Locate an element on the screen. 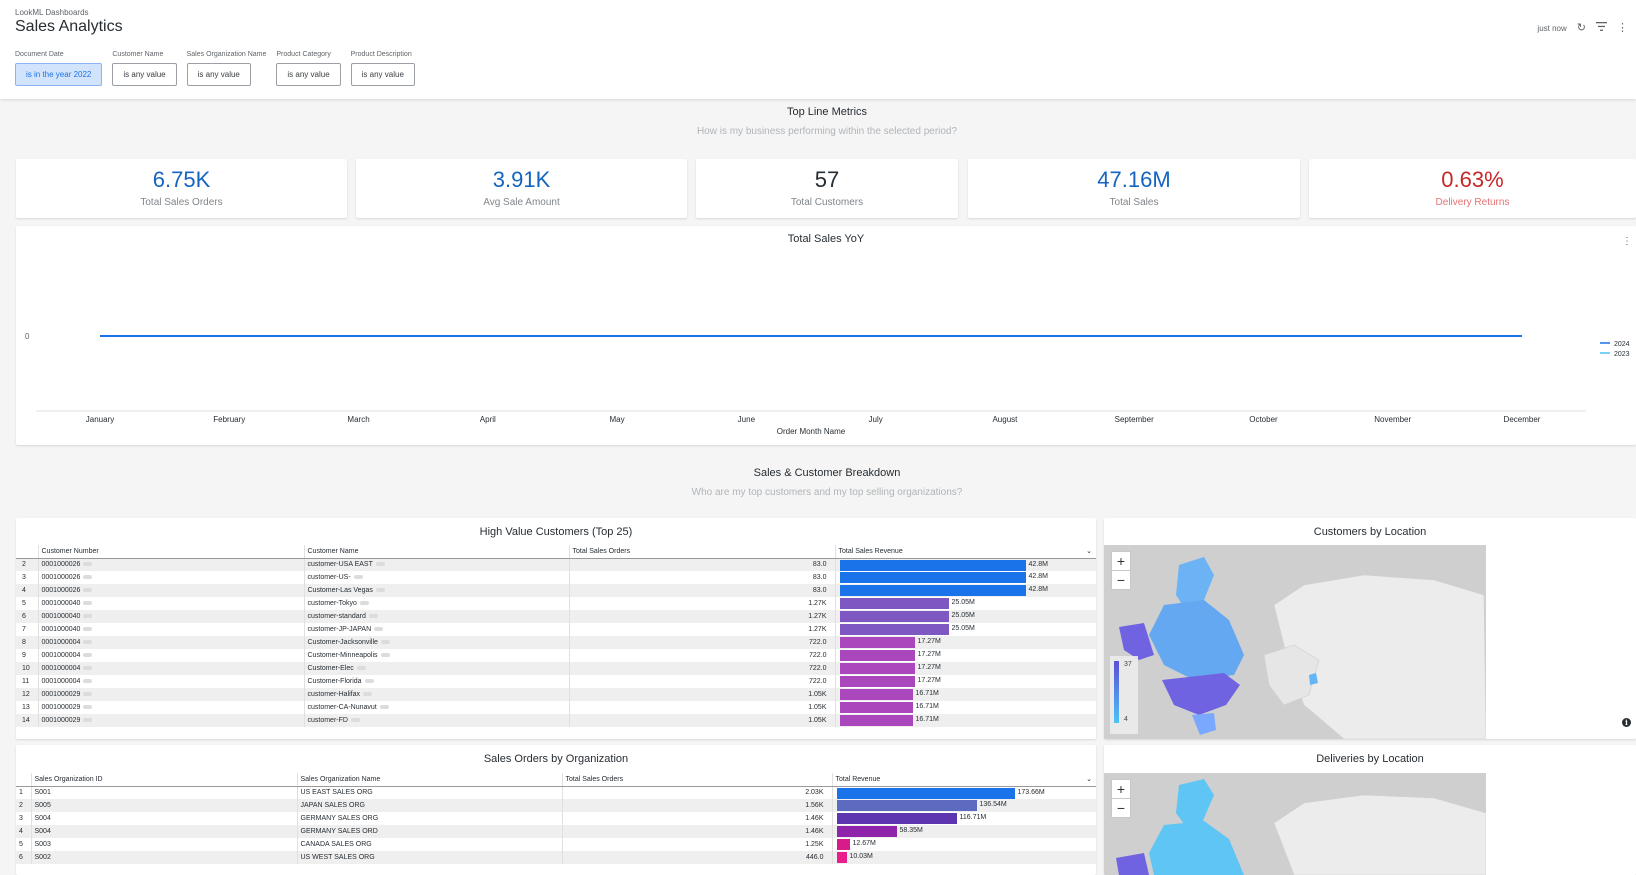 This screenshot has height=875, width=1636. customer-name-cell: Customer-Florida is located at coordinates (436, 681).